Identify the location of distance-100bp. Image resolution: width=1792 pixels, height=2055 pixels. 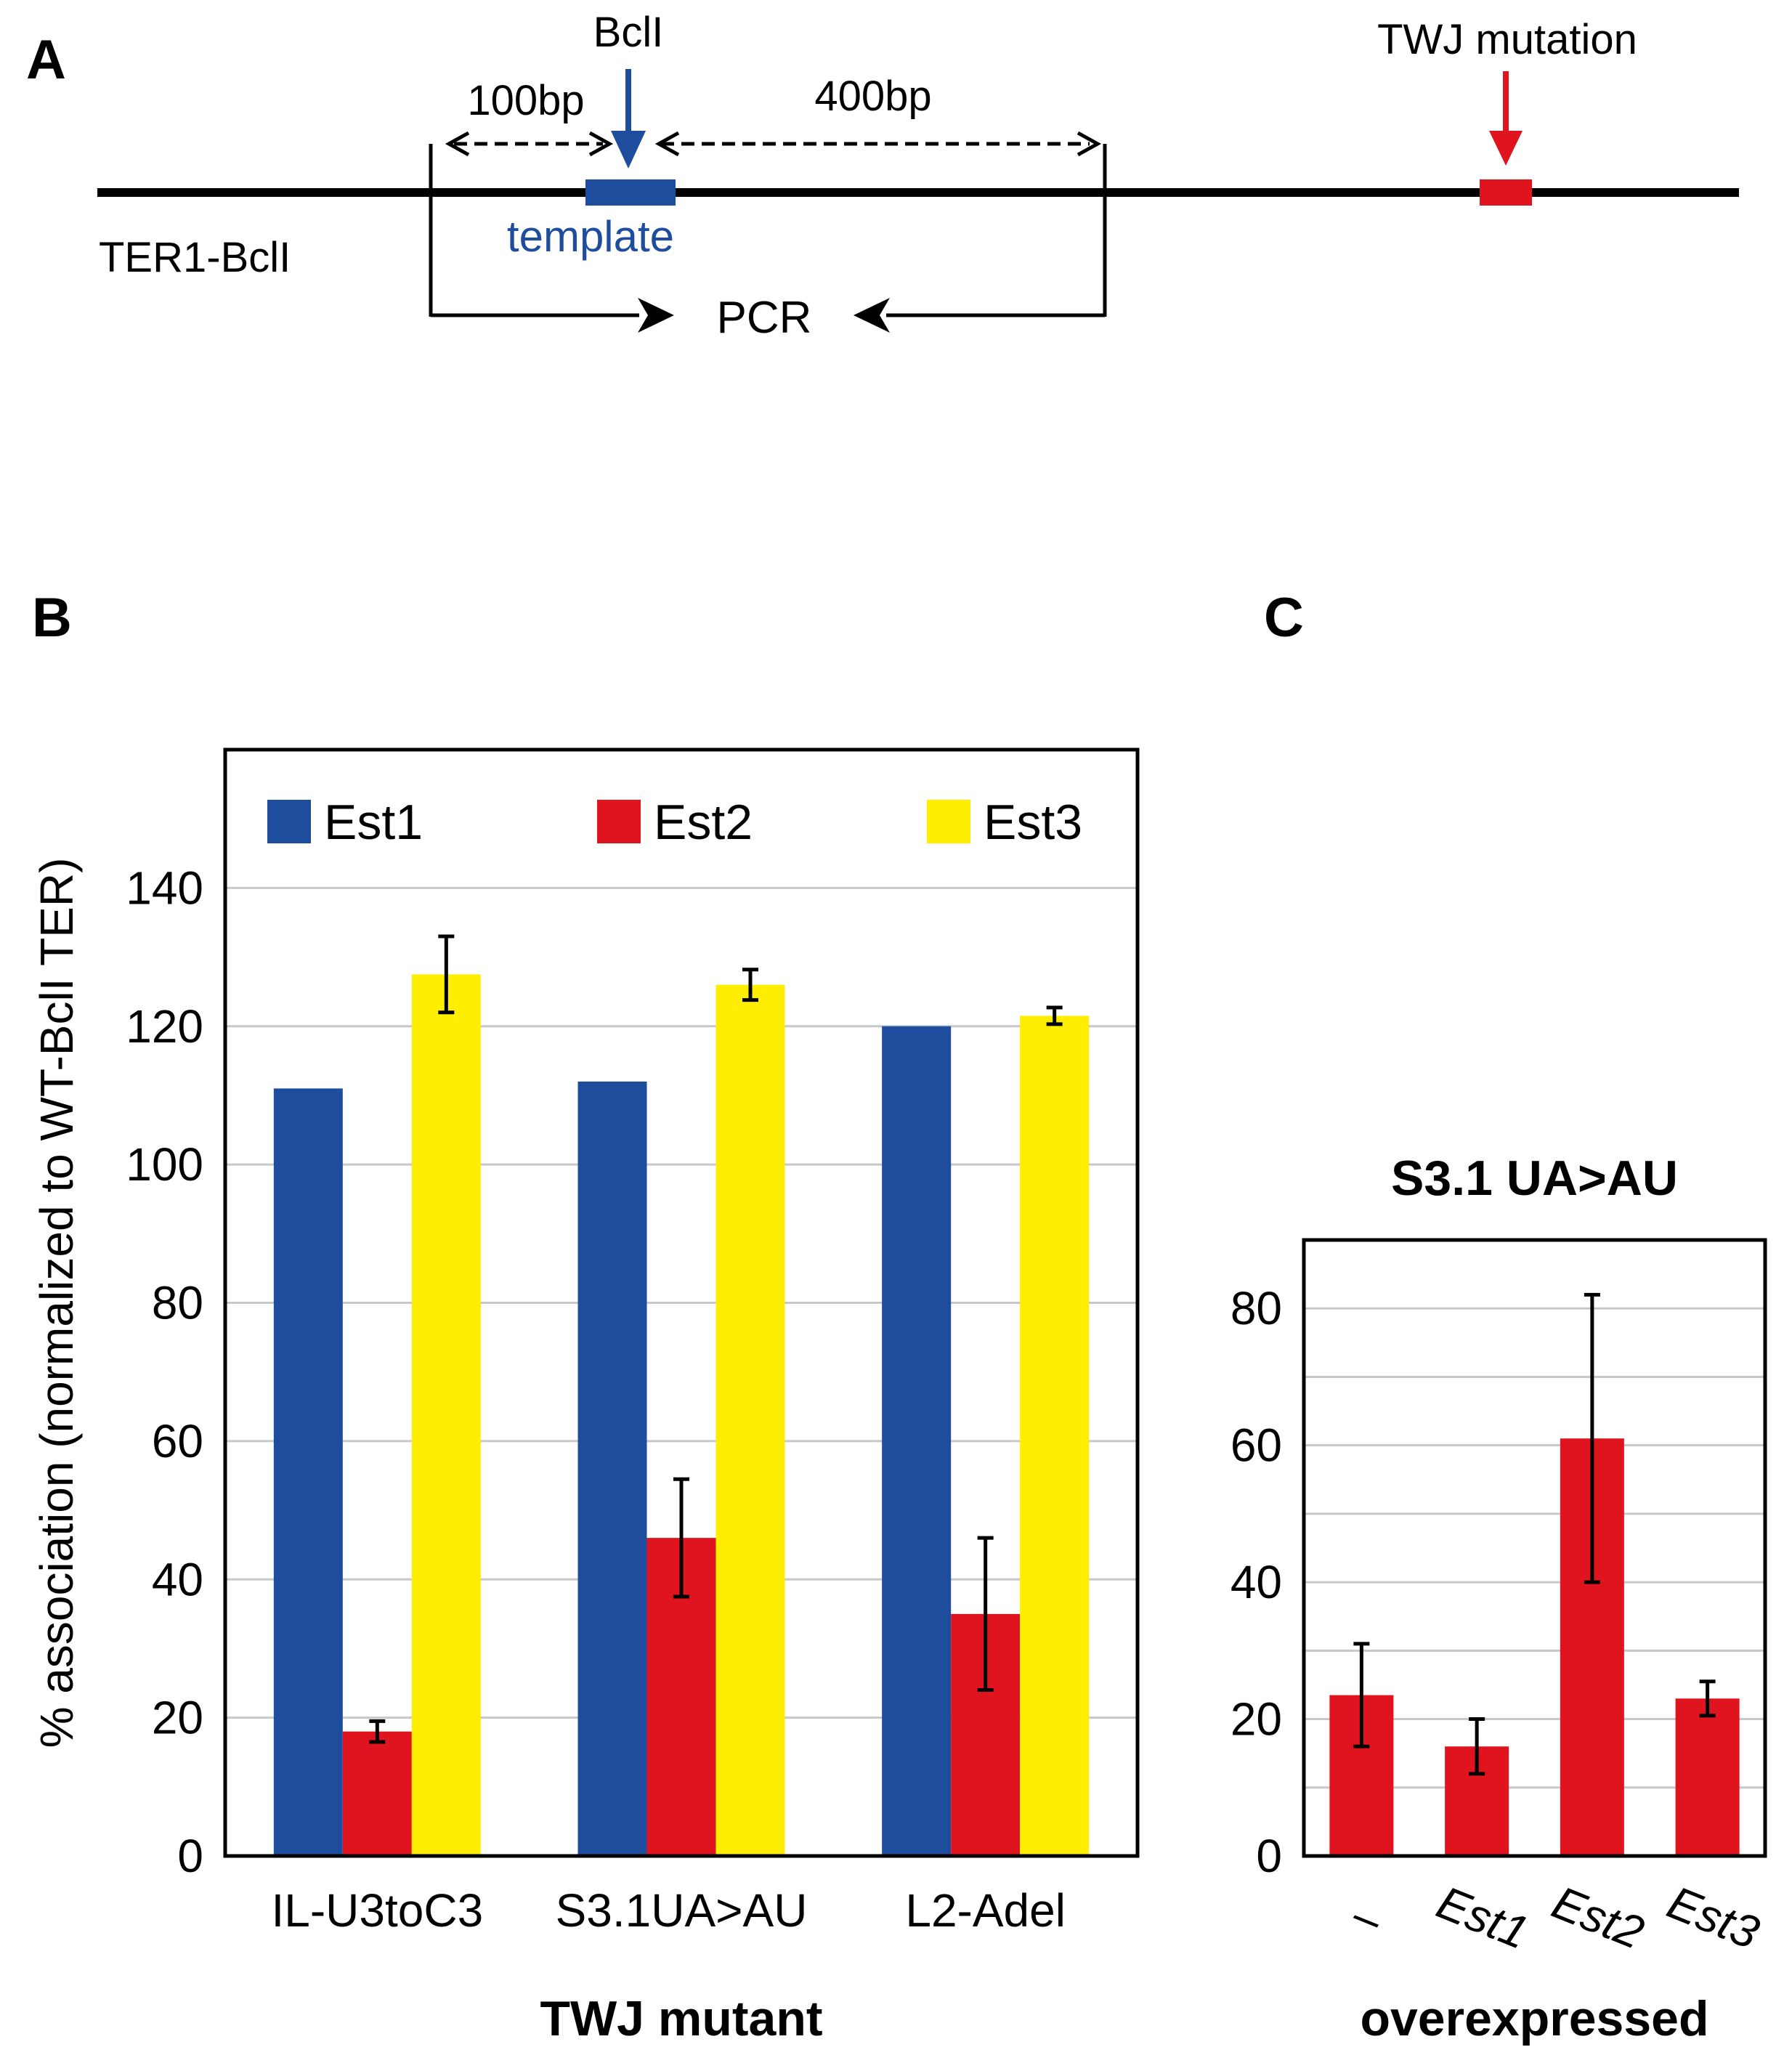
(529, 144).